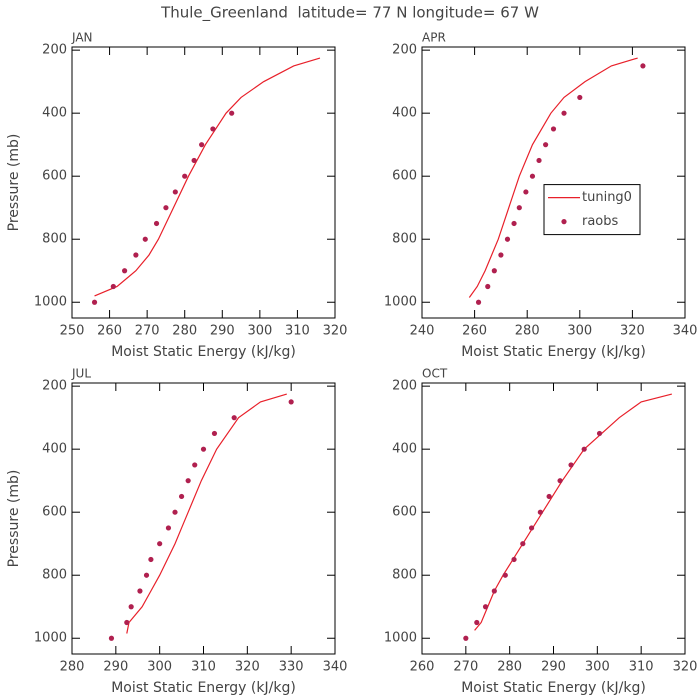  Describe the element at coordinates (607, 197) in the screenshot. I see `legend-label: tuning0` at that location.